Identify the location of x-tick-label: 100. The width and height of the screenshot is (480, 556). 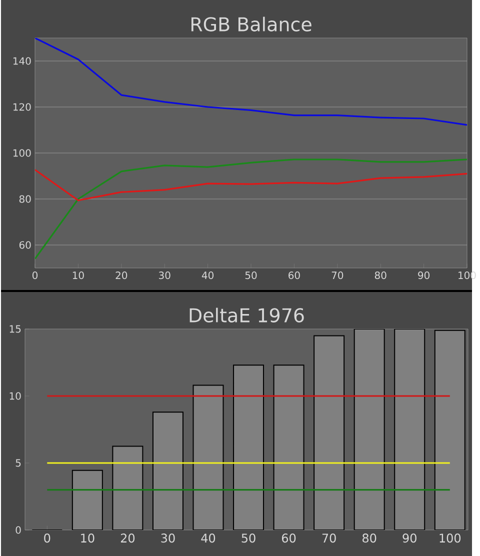
(450, 538).